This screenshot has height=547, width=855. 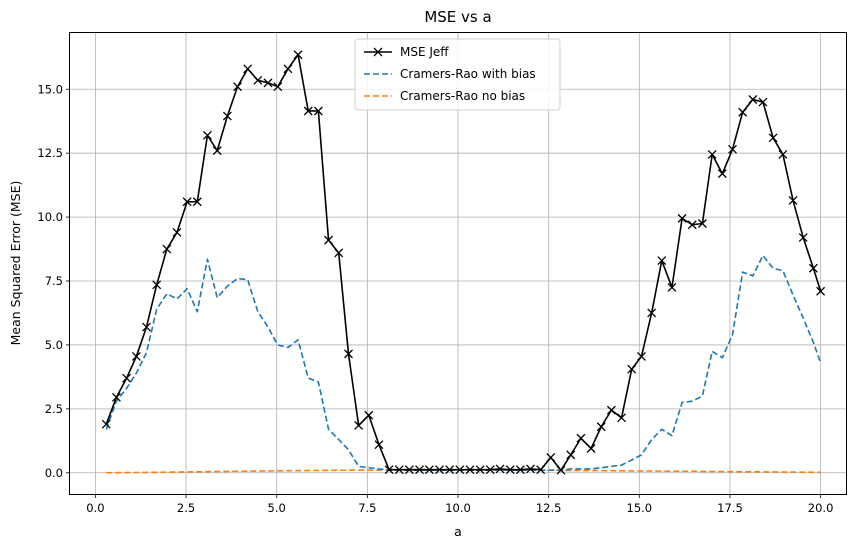 I want to click on legend-marker, so click(x=378, y=52).